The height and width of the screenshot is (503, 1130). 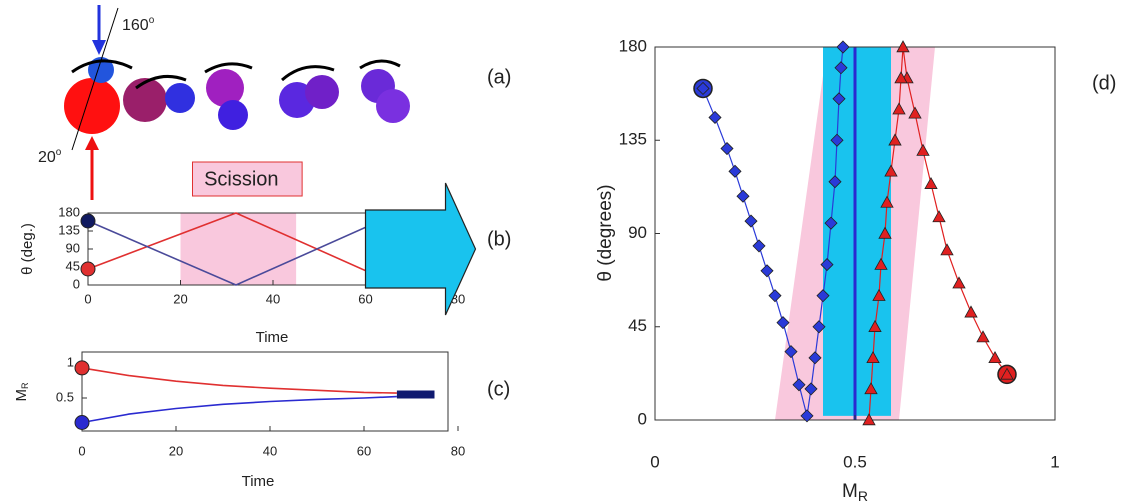 I want to click on plot-frame, so click(x=265, y=391).